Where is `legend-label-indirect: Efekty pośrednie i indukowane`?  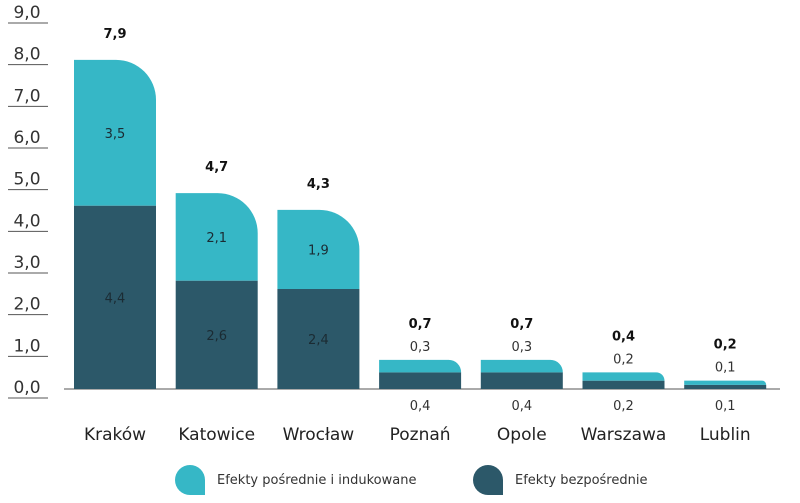 legend-label-indirect: Efekty pośrednie i indukowane is located at coordinates (317, 480).